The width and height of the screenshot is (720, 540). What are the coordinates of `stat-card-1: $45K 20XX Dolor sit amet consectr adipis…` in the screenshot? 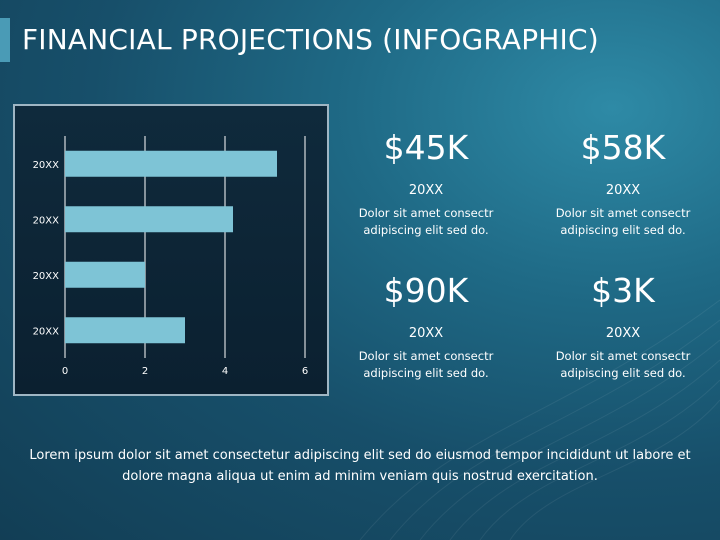 It's located at (426, 183).